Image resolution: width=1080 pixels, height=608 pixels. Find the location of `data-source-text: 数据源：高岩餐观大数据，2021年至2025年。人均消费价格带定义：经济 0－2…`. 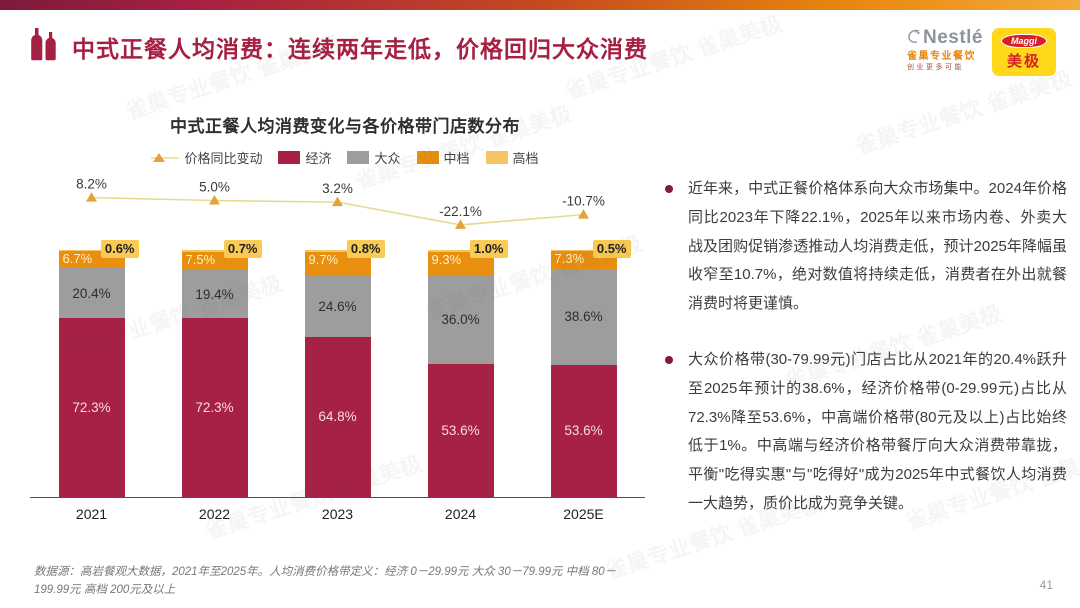

data-source-text: 数据源：高岩餐观大数据，2021年至2025年。人均消费价格带定义：经济 0－2… is located at coordinates (325, 581).